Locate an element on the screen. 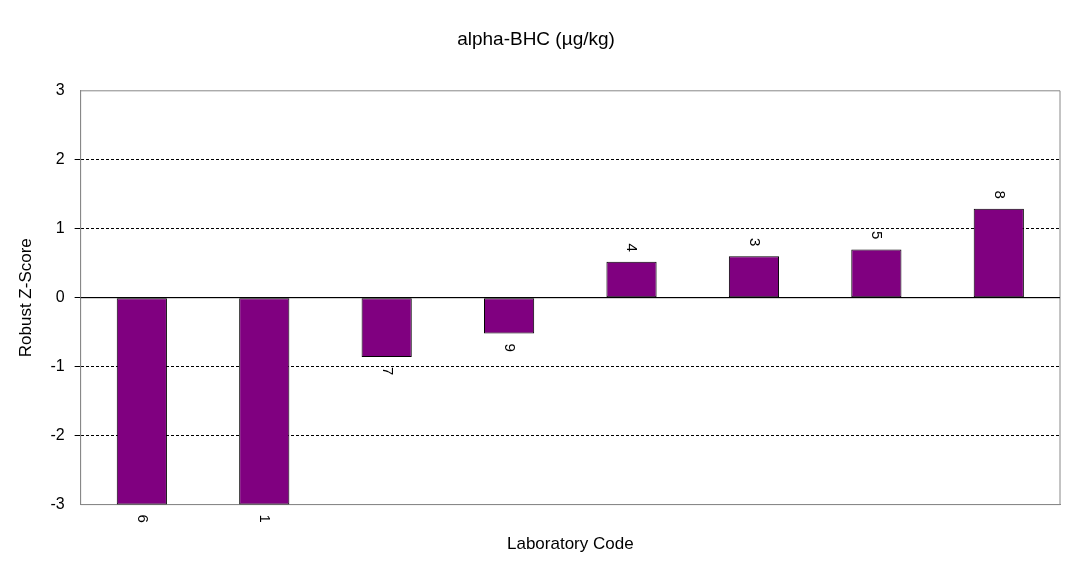 This screenshot has height=571, width=1077. y-axis-title: Robust Z-Score is located at coordinates (25, 298).